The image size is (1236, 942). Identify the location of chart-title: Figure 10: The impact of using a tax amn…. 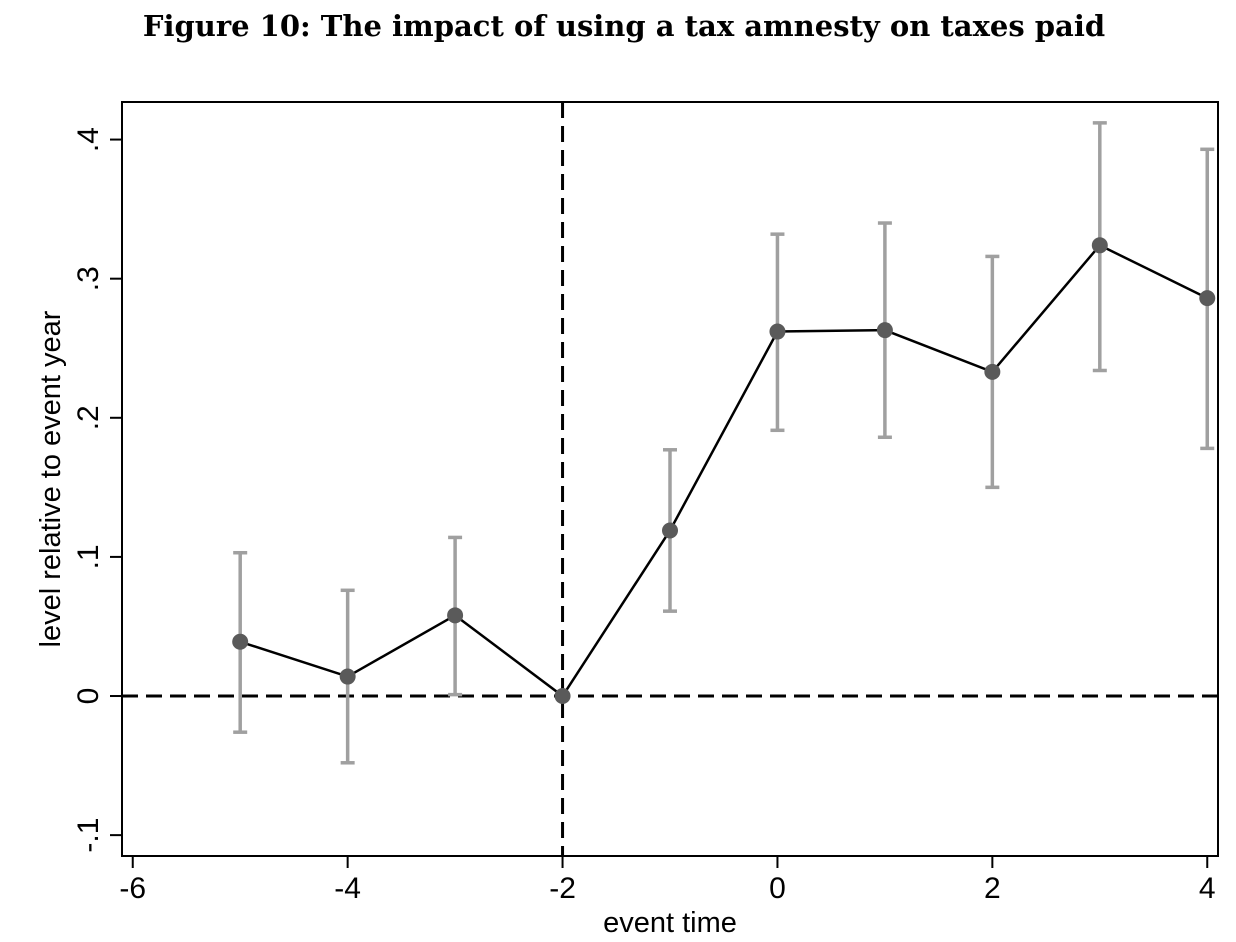
(624, 26).